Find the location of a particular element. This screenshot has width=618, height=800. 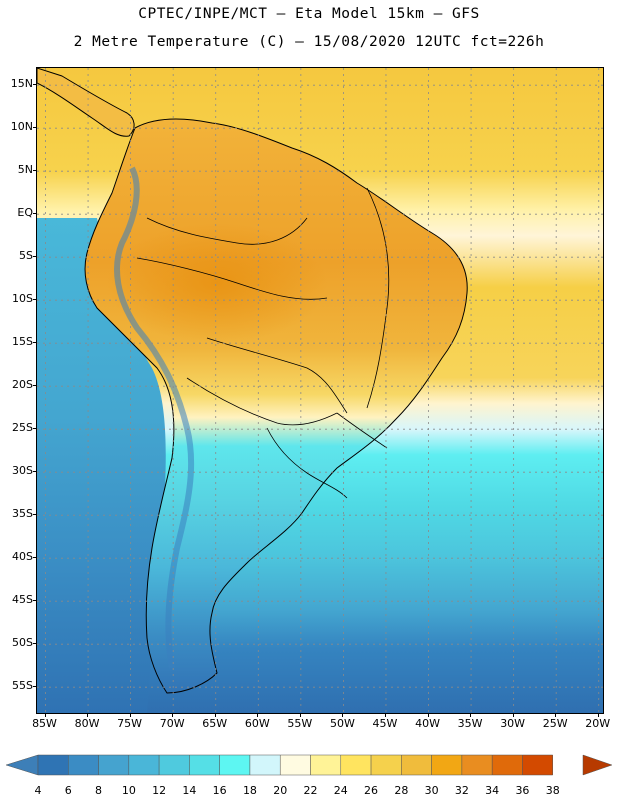

longitude-label: 45W is located at coordinates (385, 723).